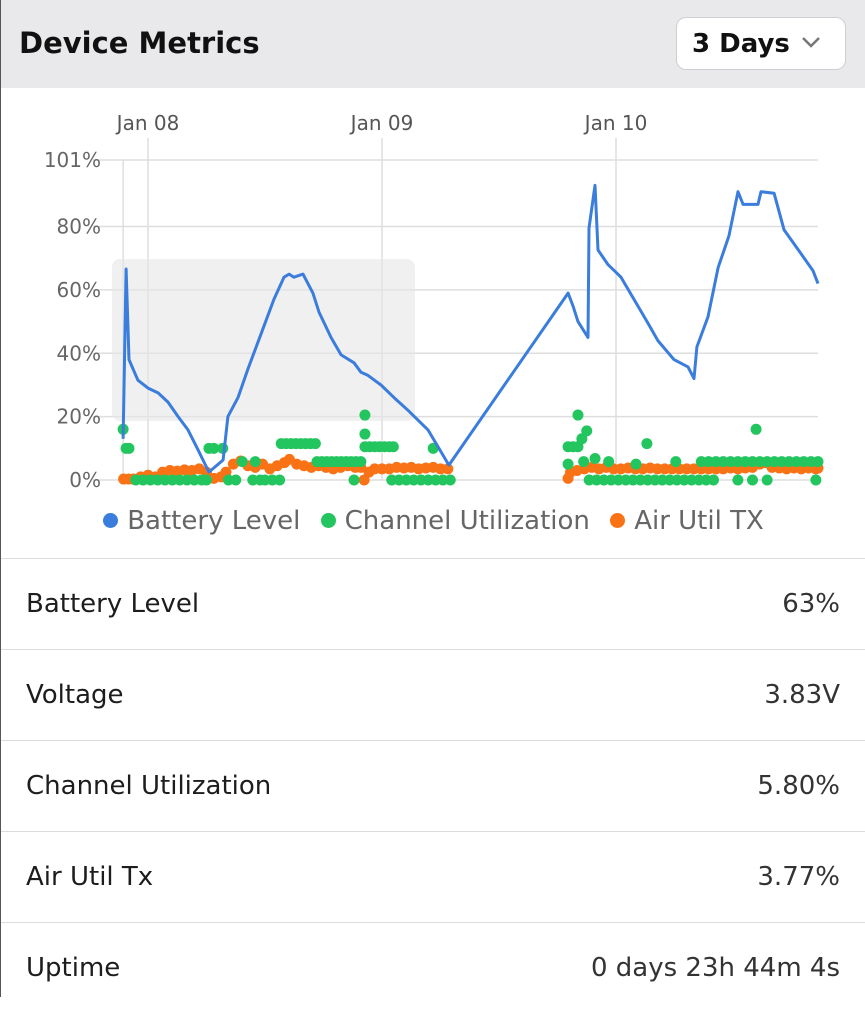 Image resolution: width=865 pixels, height=1013 pixels. I want to click on y-tick-label: 40%, so click(79, 353).